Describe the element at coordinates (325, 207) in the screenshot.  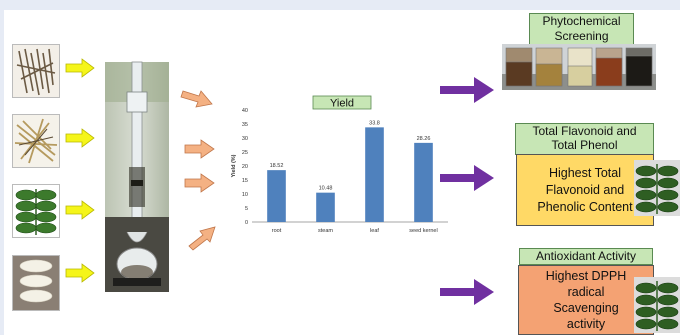
I see `bar-steam` at that location.